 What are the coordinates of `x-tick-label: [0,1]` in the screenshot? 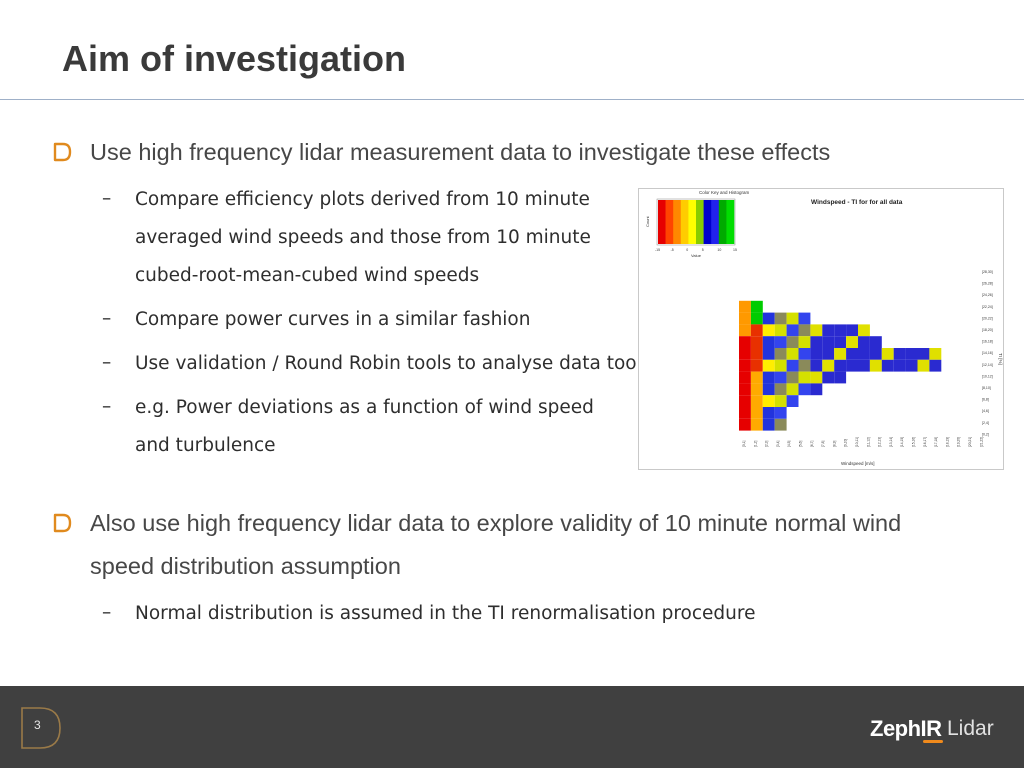 It's located at (744, 444).